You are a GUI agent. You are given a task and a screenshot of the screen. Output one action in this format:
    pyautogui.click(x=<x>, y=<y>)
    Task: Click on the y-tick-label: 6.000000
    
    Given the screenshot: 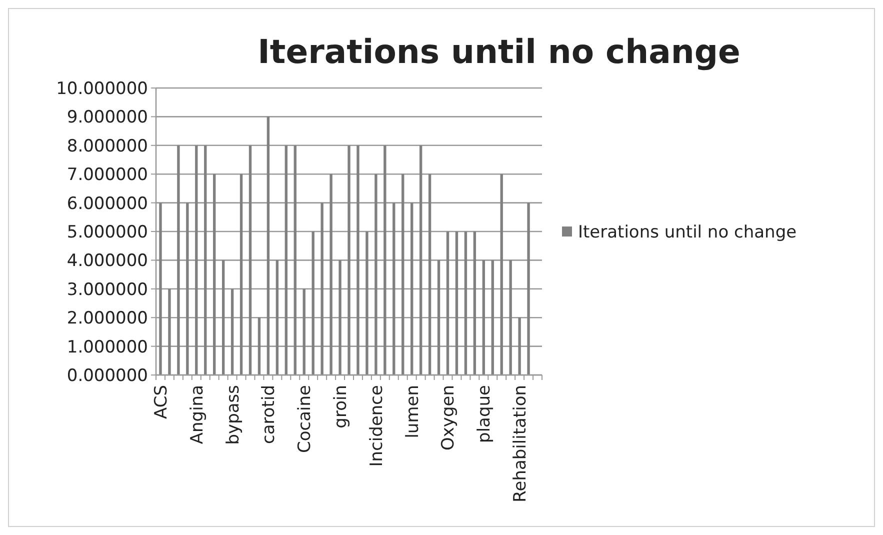 What is the action you would take?
    pyautogui.click(x=107, y=204)
    